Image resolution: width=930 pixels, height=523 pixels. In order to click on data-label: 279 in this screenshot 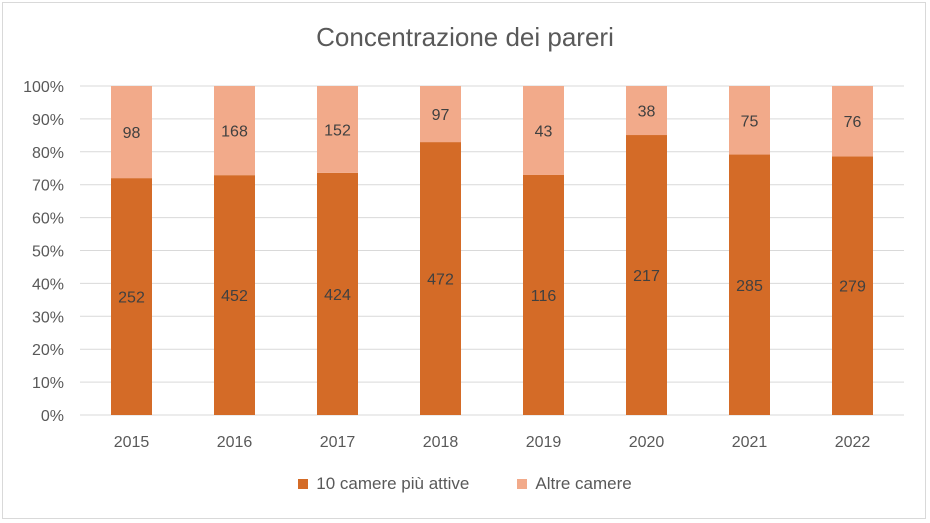, I will do `click(852, 287)`.